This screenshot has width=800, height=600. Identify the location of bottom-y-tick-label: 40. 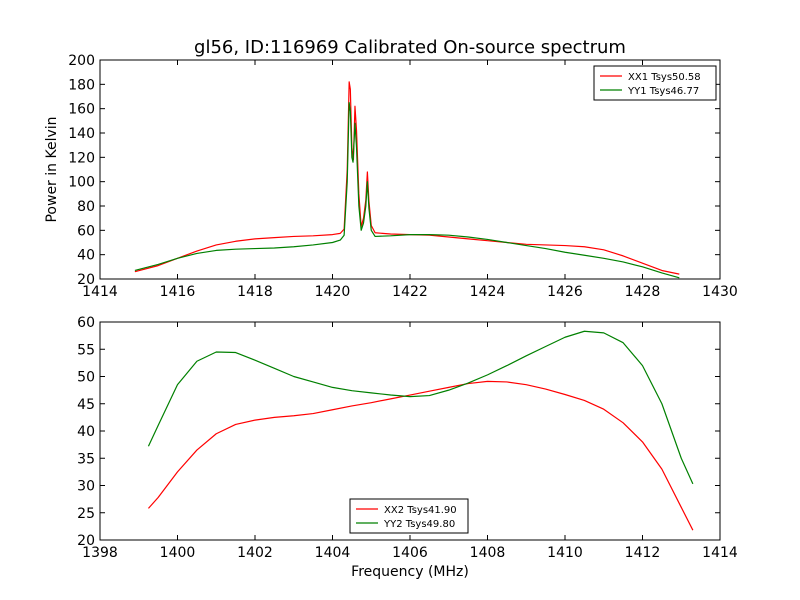
(86, 432).